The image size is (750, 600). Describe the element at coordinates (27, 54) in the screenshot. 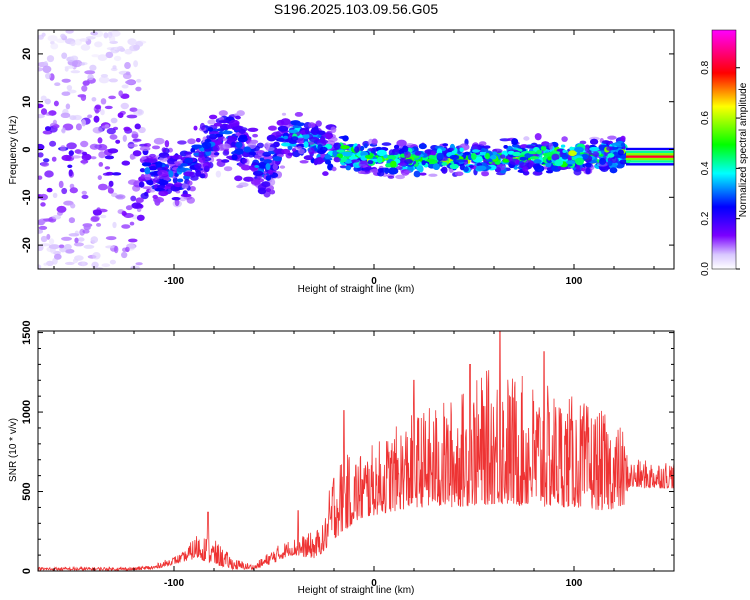

I see `y-tick-label: 20` at that location.